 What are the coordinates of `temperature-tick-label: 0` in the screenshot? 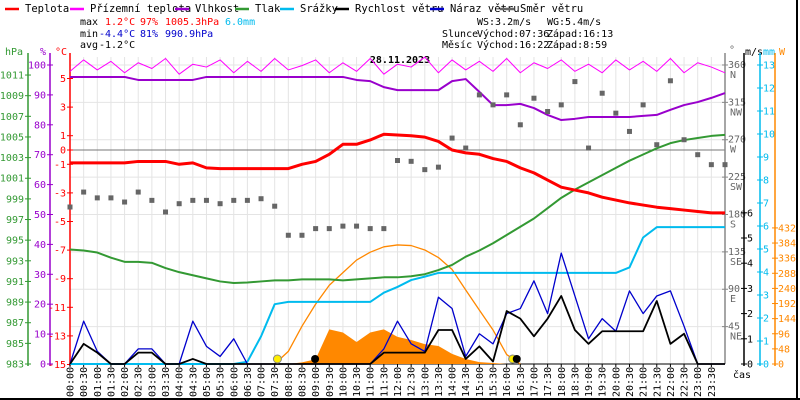 It's located at (63, 151).